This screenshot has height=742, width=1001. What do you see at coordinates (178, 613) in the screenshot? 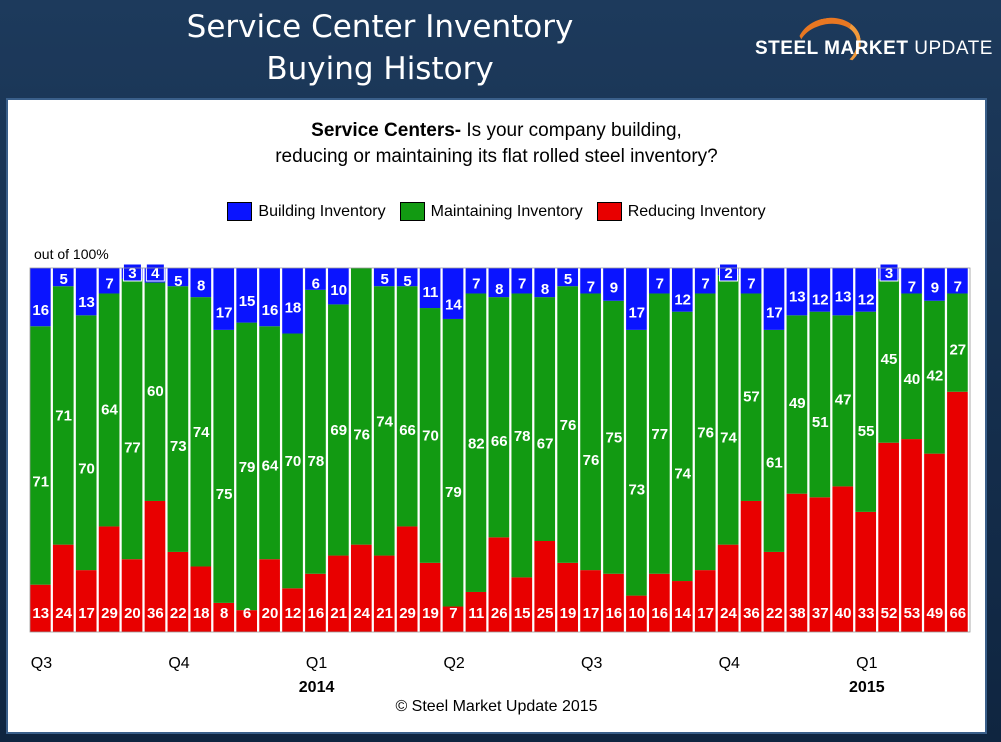
I see `data-label-reducing: 22` at bounding box center [178, 613].